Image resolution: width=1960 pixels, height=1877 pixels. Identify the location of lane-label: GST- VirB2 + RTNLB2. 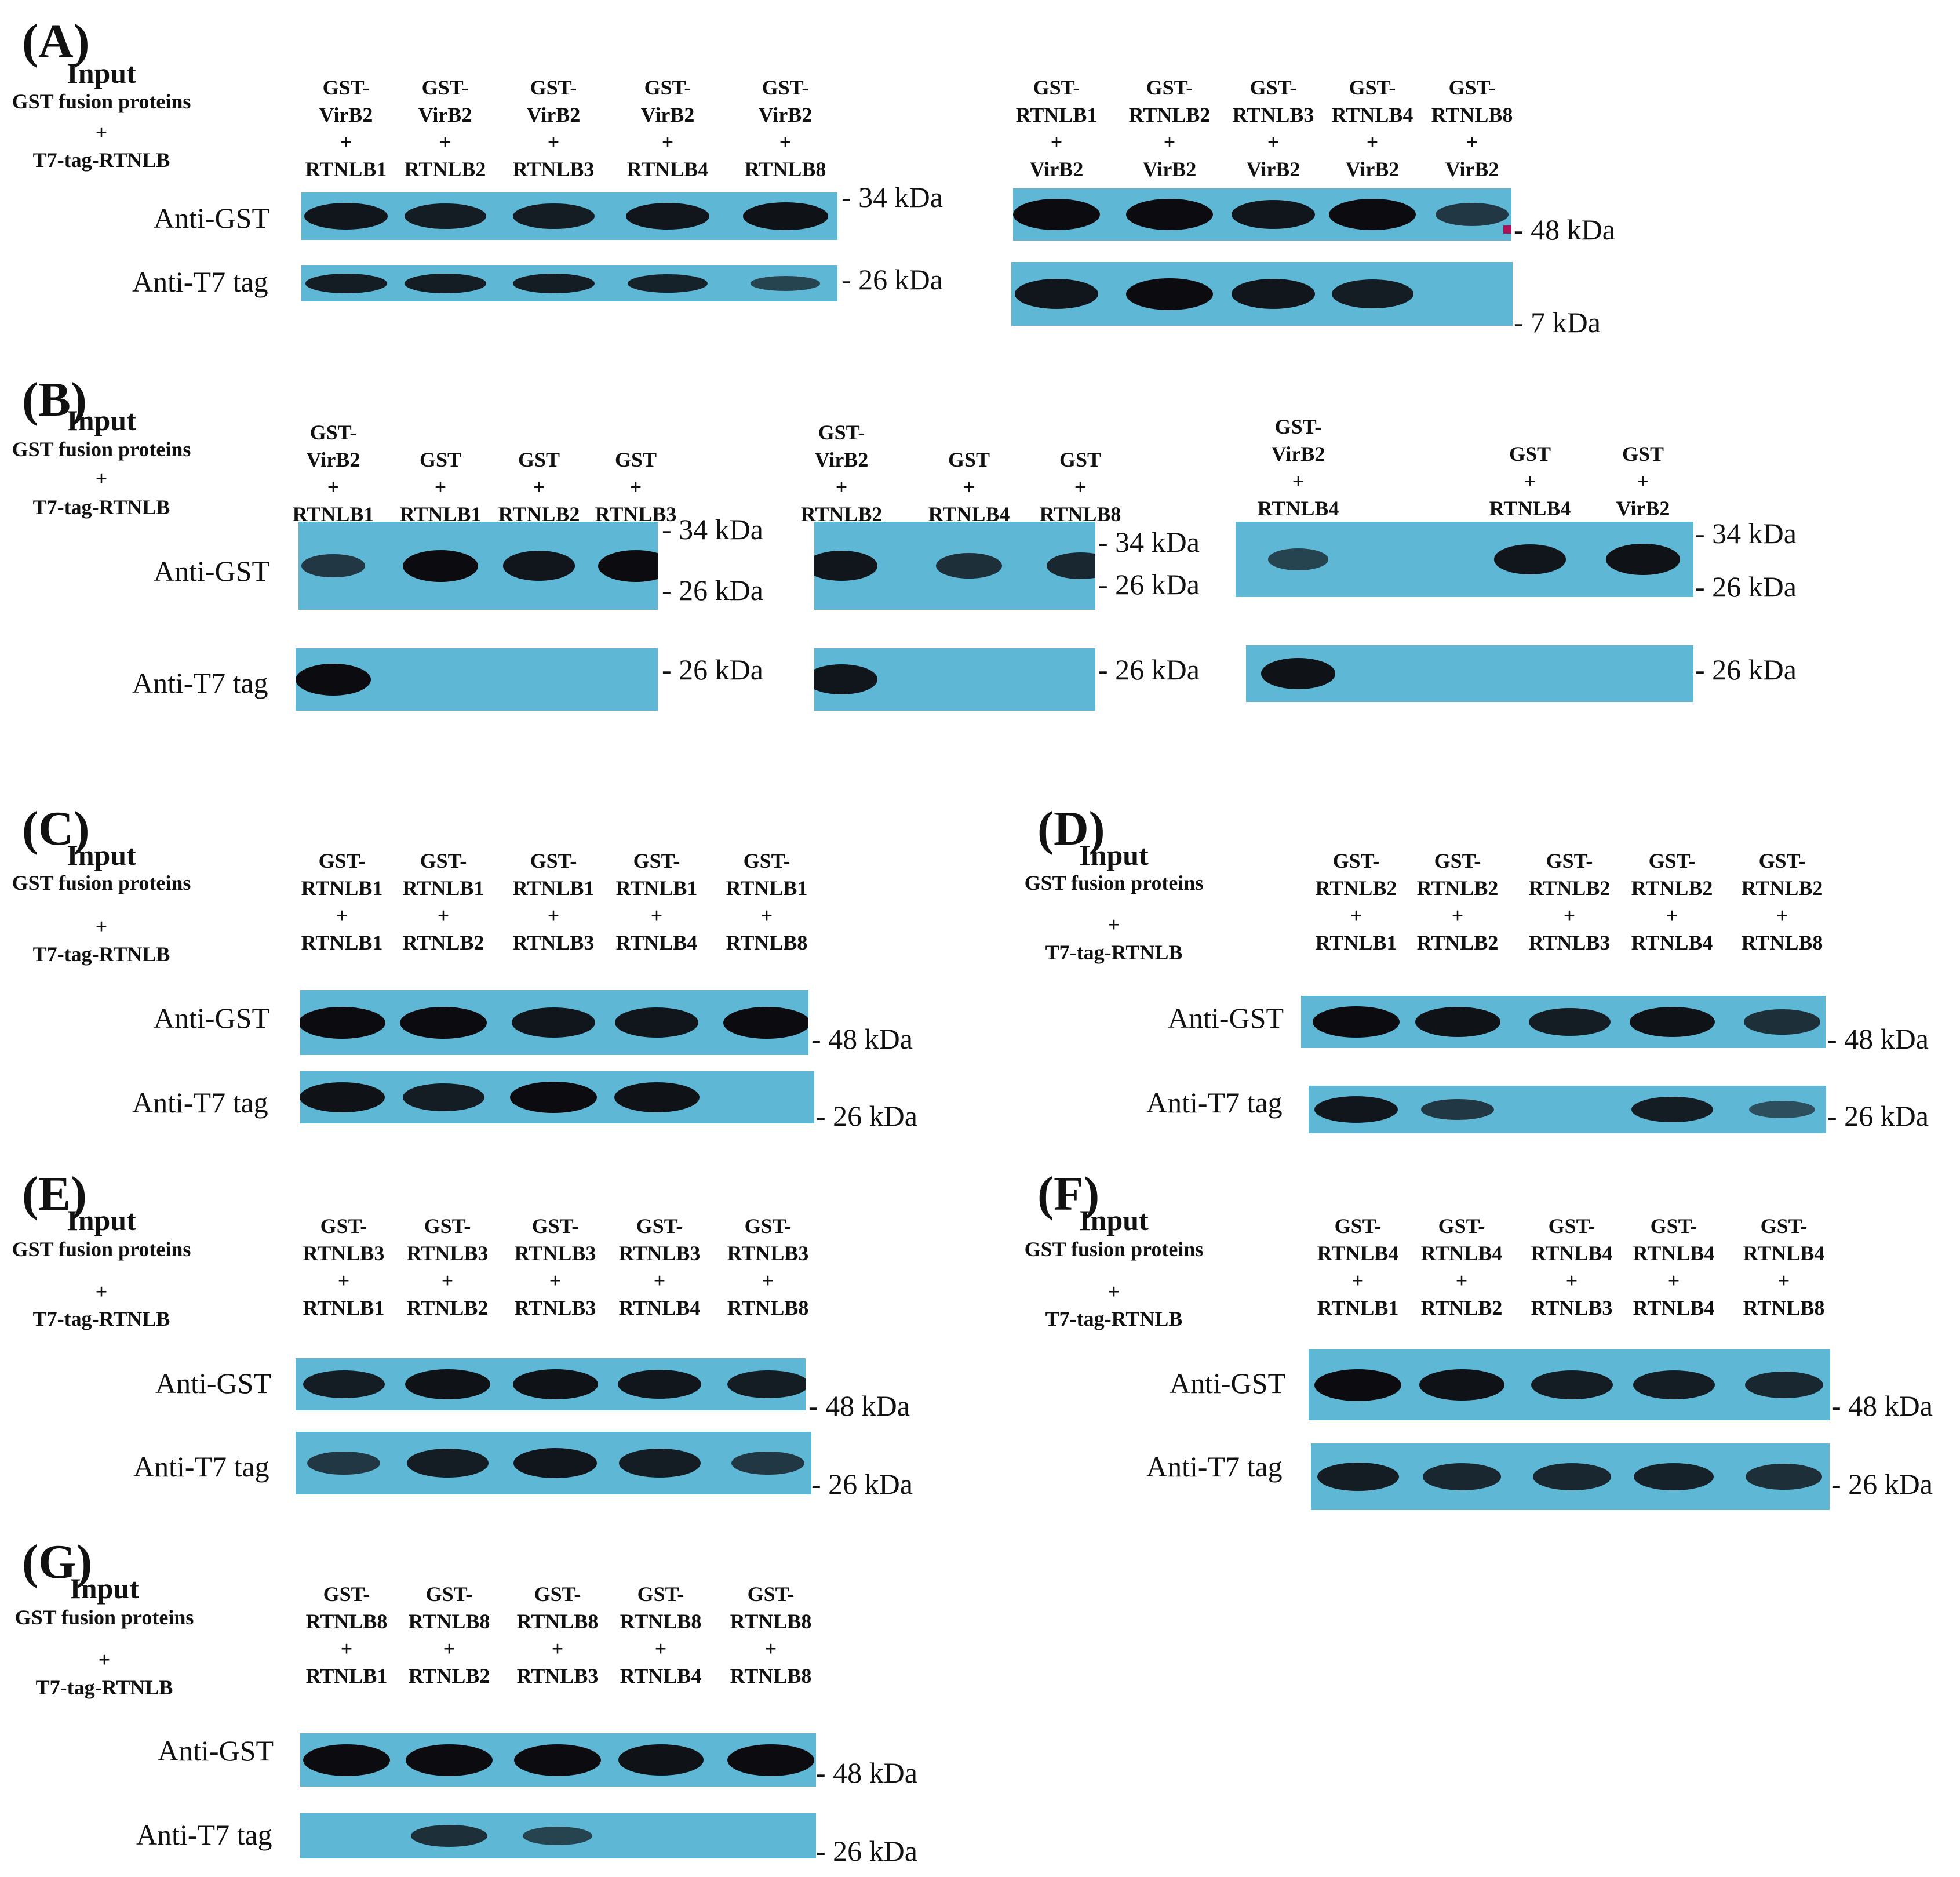
(445, 128).